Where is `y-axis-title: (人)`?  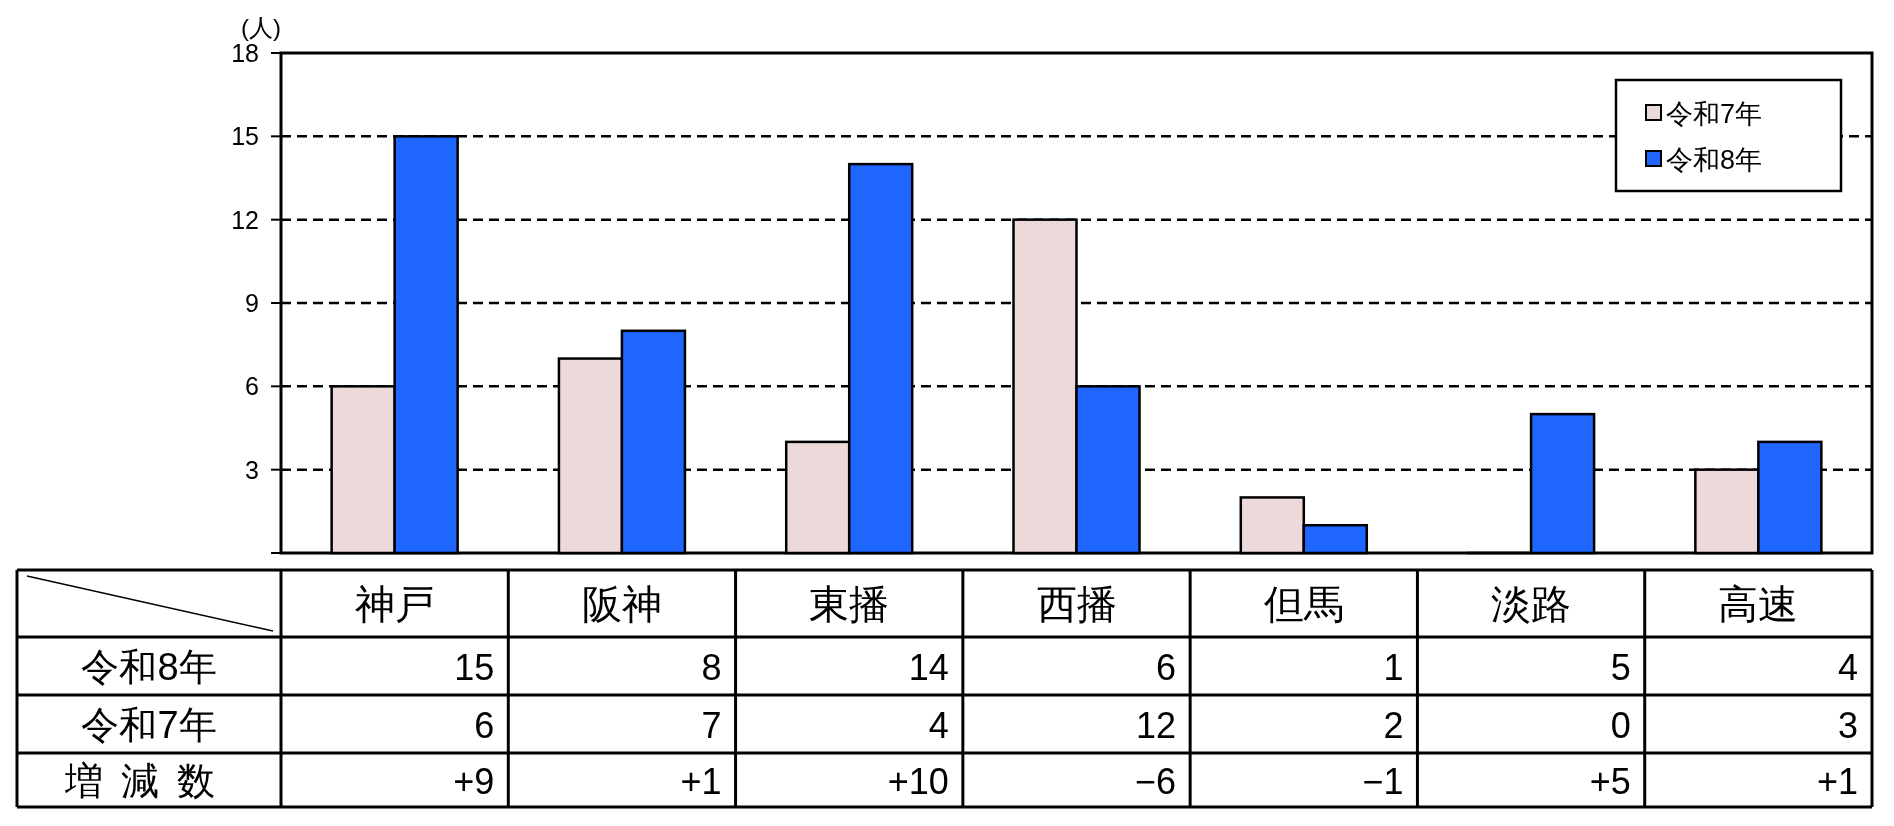
y-axis-title: (人) is located at coordinates (261, 27).